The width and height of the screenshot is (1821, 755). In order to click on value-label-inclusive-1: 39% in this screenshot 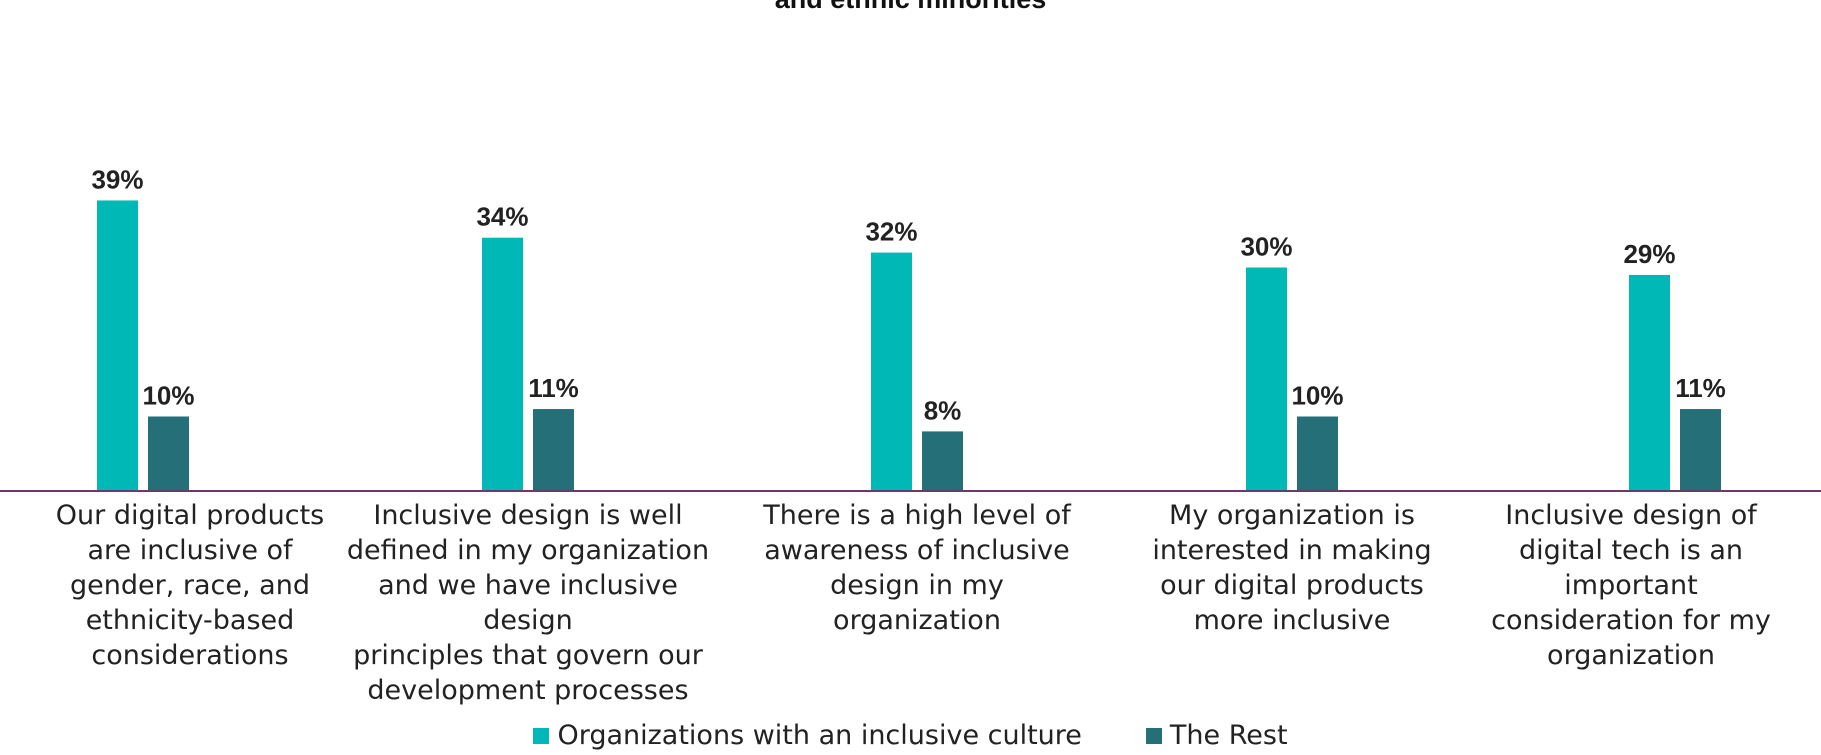, I will do `click(117, 179)`.